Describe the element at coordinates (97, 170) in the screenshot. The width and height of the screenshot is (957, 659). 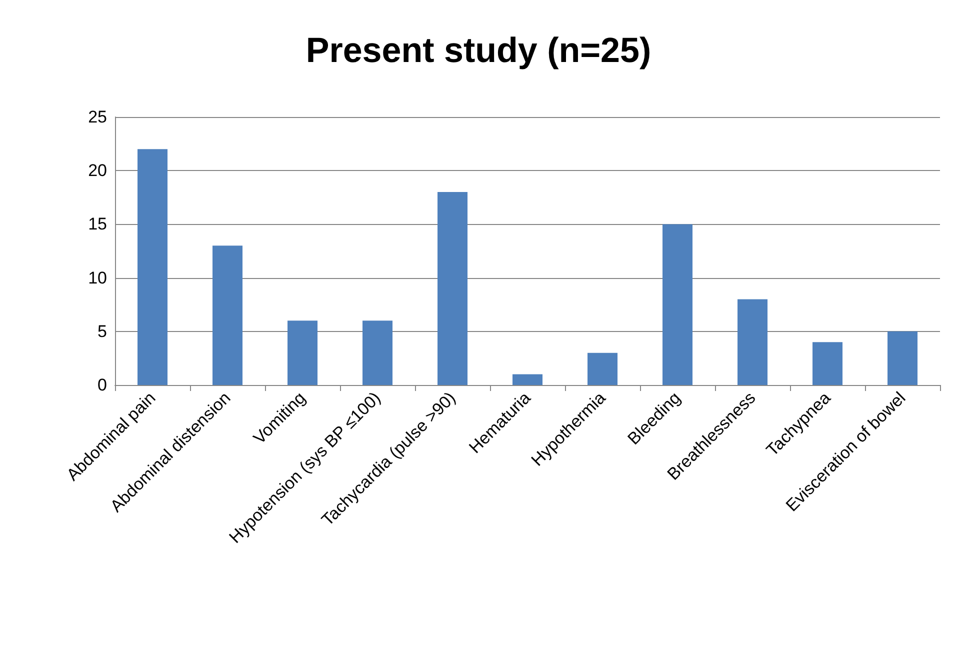
I see `y-tick-label: 20` at that location.